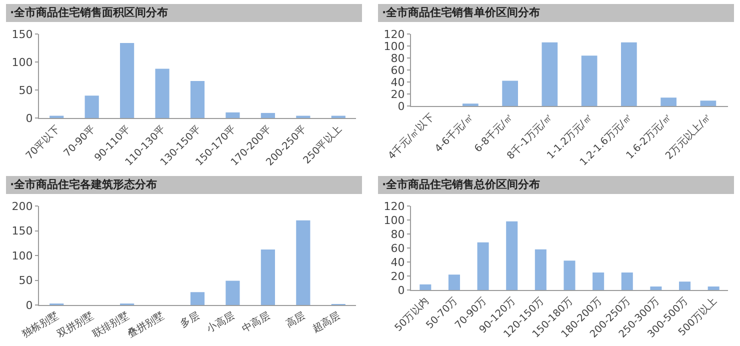 The image size is (740, 346). I want to click on x-tick-label: 中高层, so click(256, 322).